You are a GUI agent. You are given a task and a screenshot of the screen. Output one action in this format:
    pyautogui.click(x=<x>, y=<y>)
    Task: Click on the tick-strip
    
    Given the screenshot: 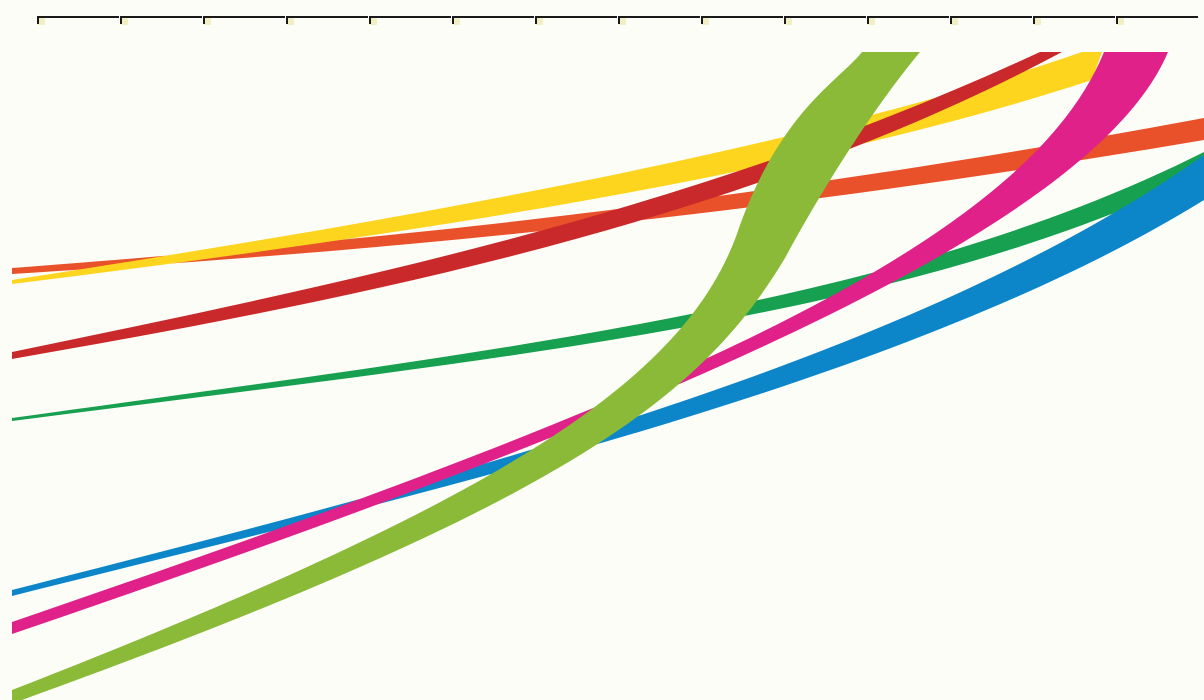 What is the action you would take?
    pyautogui.click(x=617, y=20)
    